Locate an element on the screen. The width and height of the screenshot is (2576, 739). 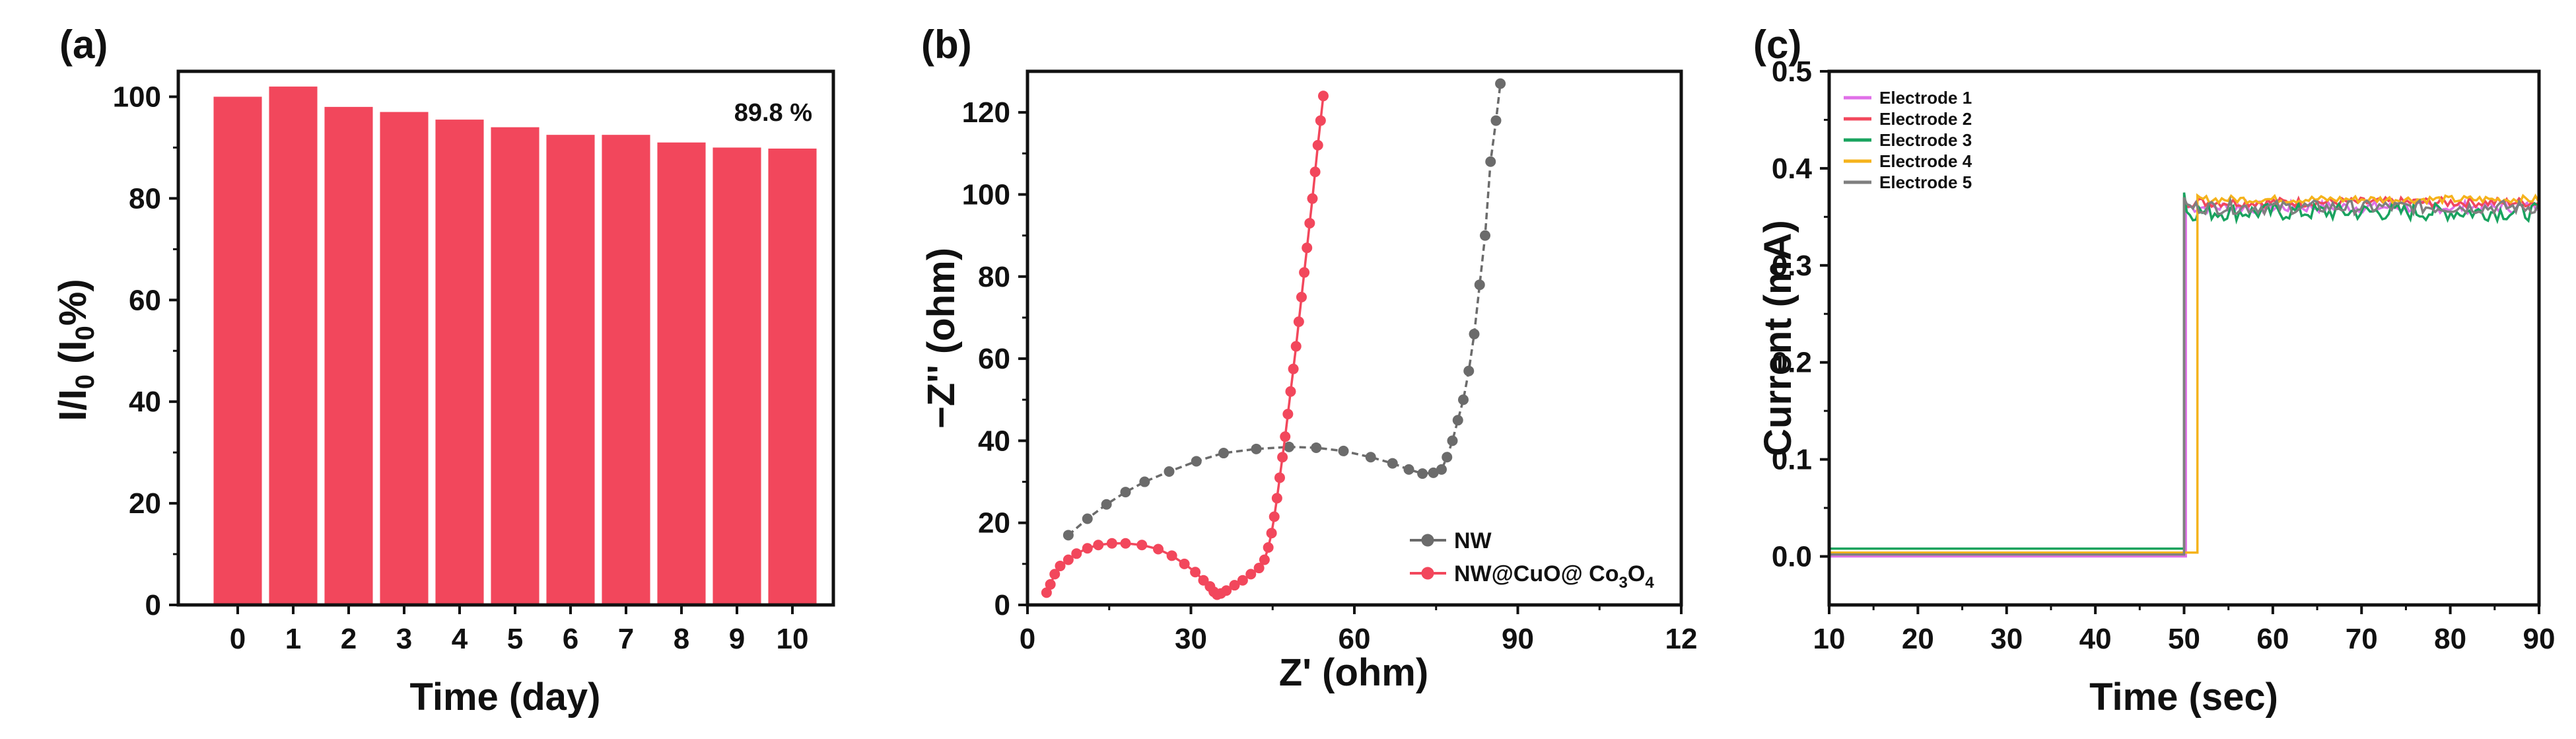
legend-composite-suffix: O is located at coordinates (1637, 573).